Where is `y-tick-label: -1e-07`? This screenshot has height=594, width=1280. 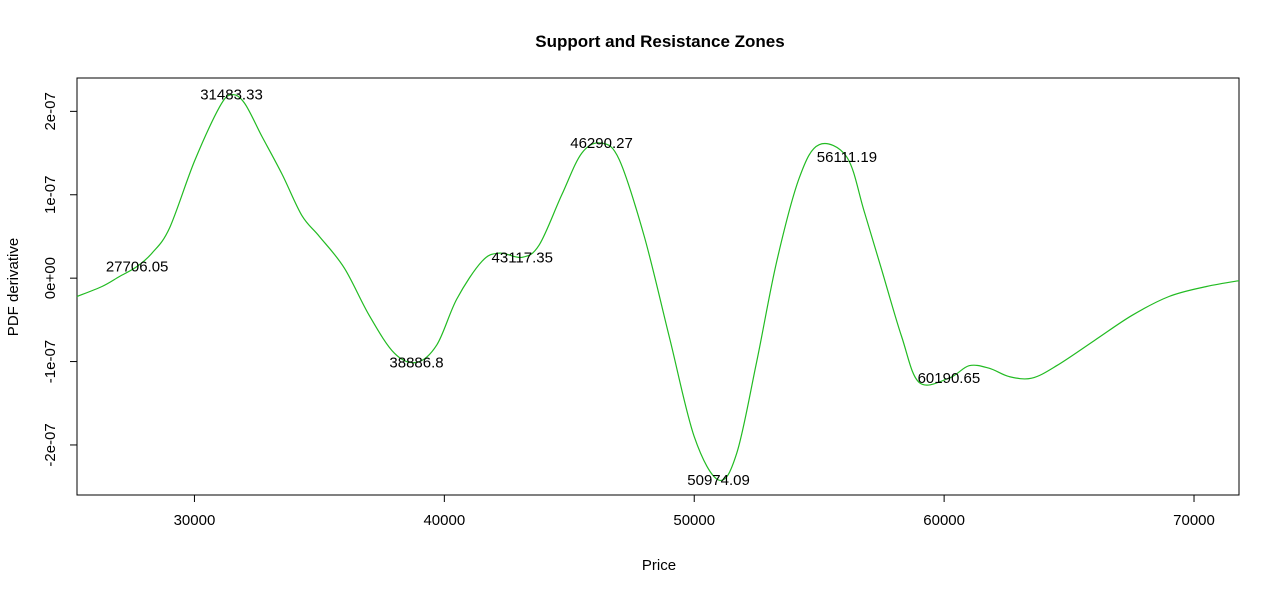 y-tick-label: -1e-07 is located at coordinates (50, 361).